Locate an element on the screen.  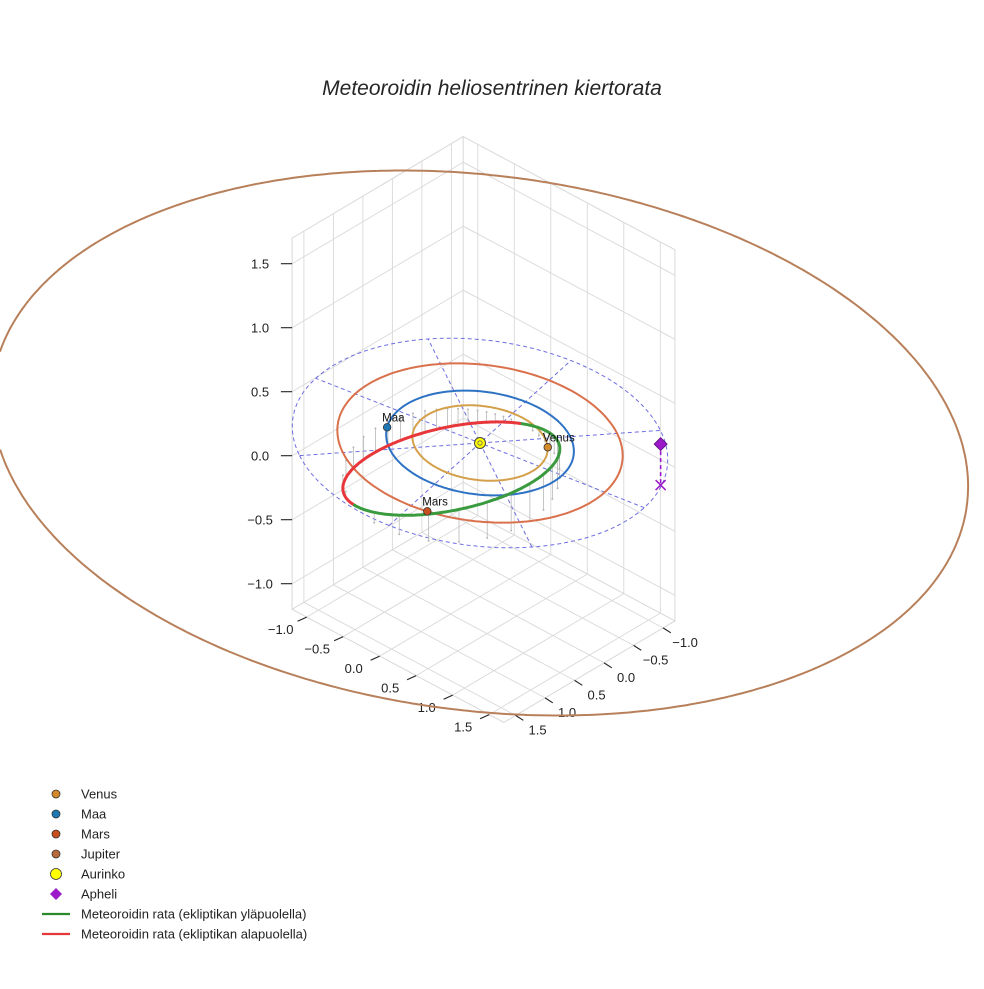
legend-label: Apheli is located at coordinates (99, 894).